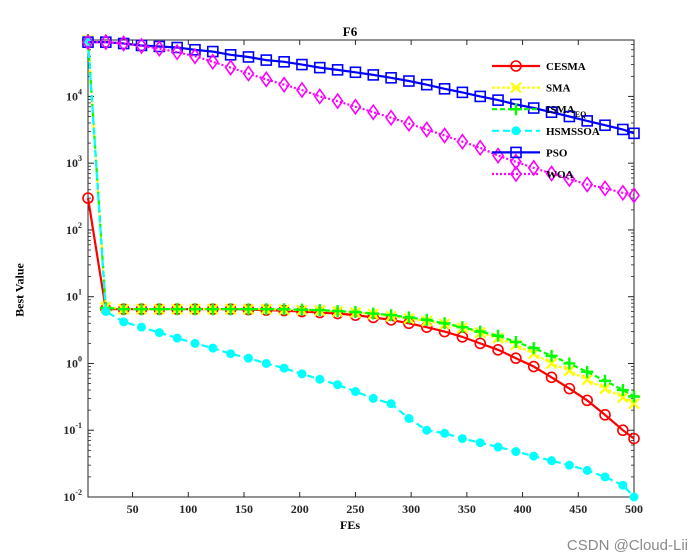  I want to click on y-tick-label: 10⁻¹, so click(72, 429).